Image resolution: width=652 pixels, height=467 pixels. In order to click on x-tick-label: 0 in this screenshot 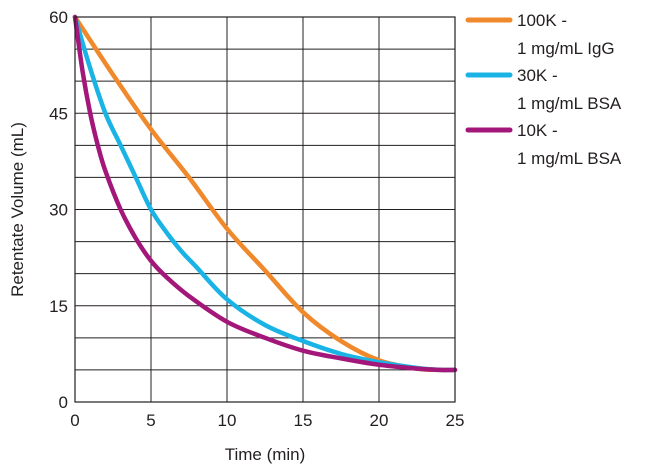, I will do `click(74, 420)`.